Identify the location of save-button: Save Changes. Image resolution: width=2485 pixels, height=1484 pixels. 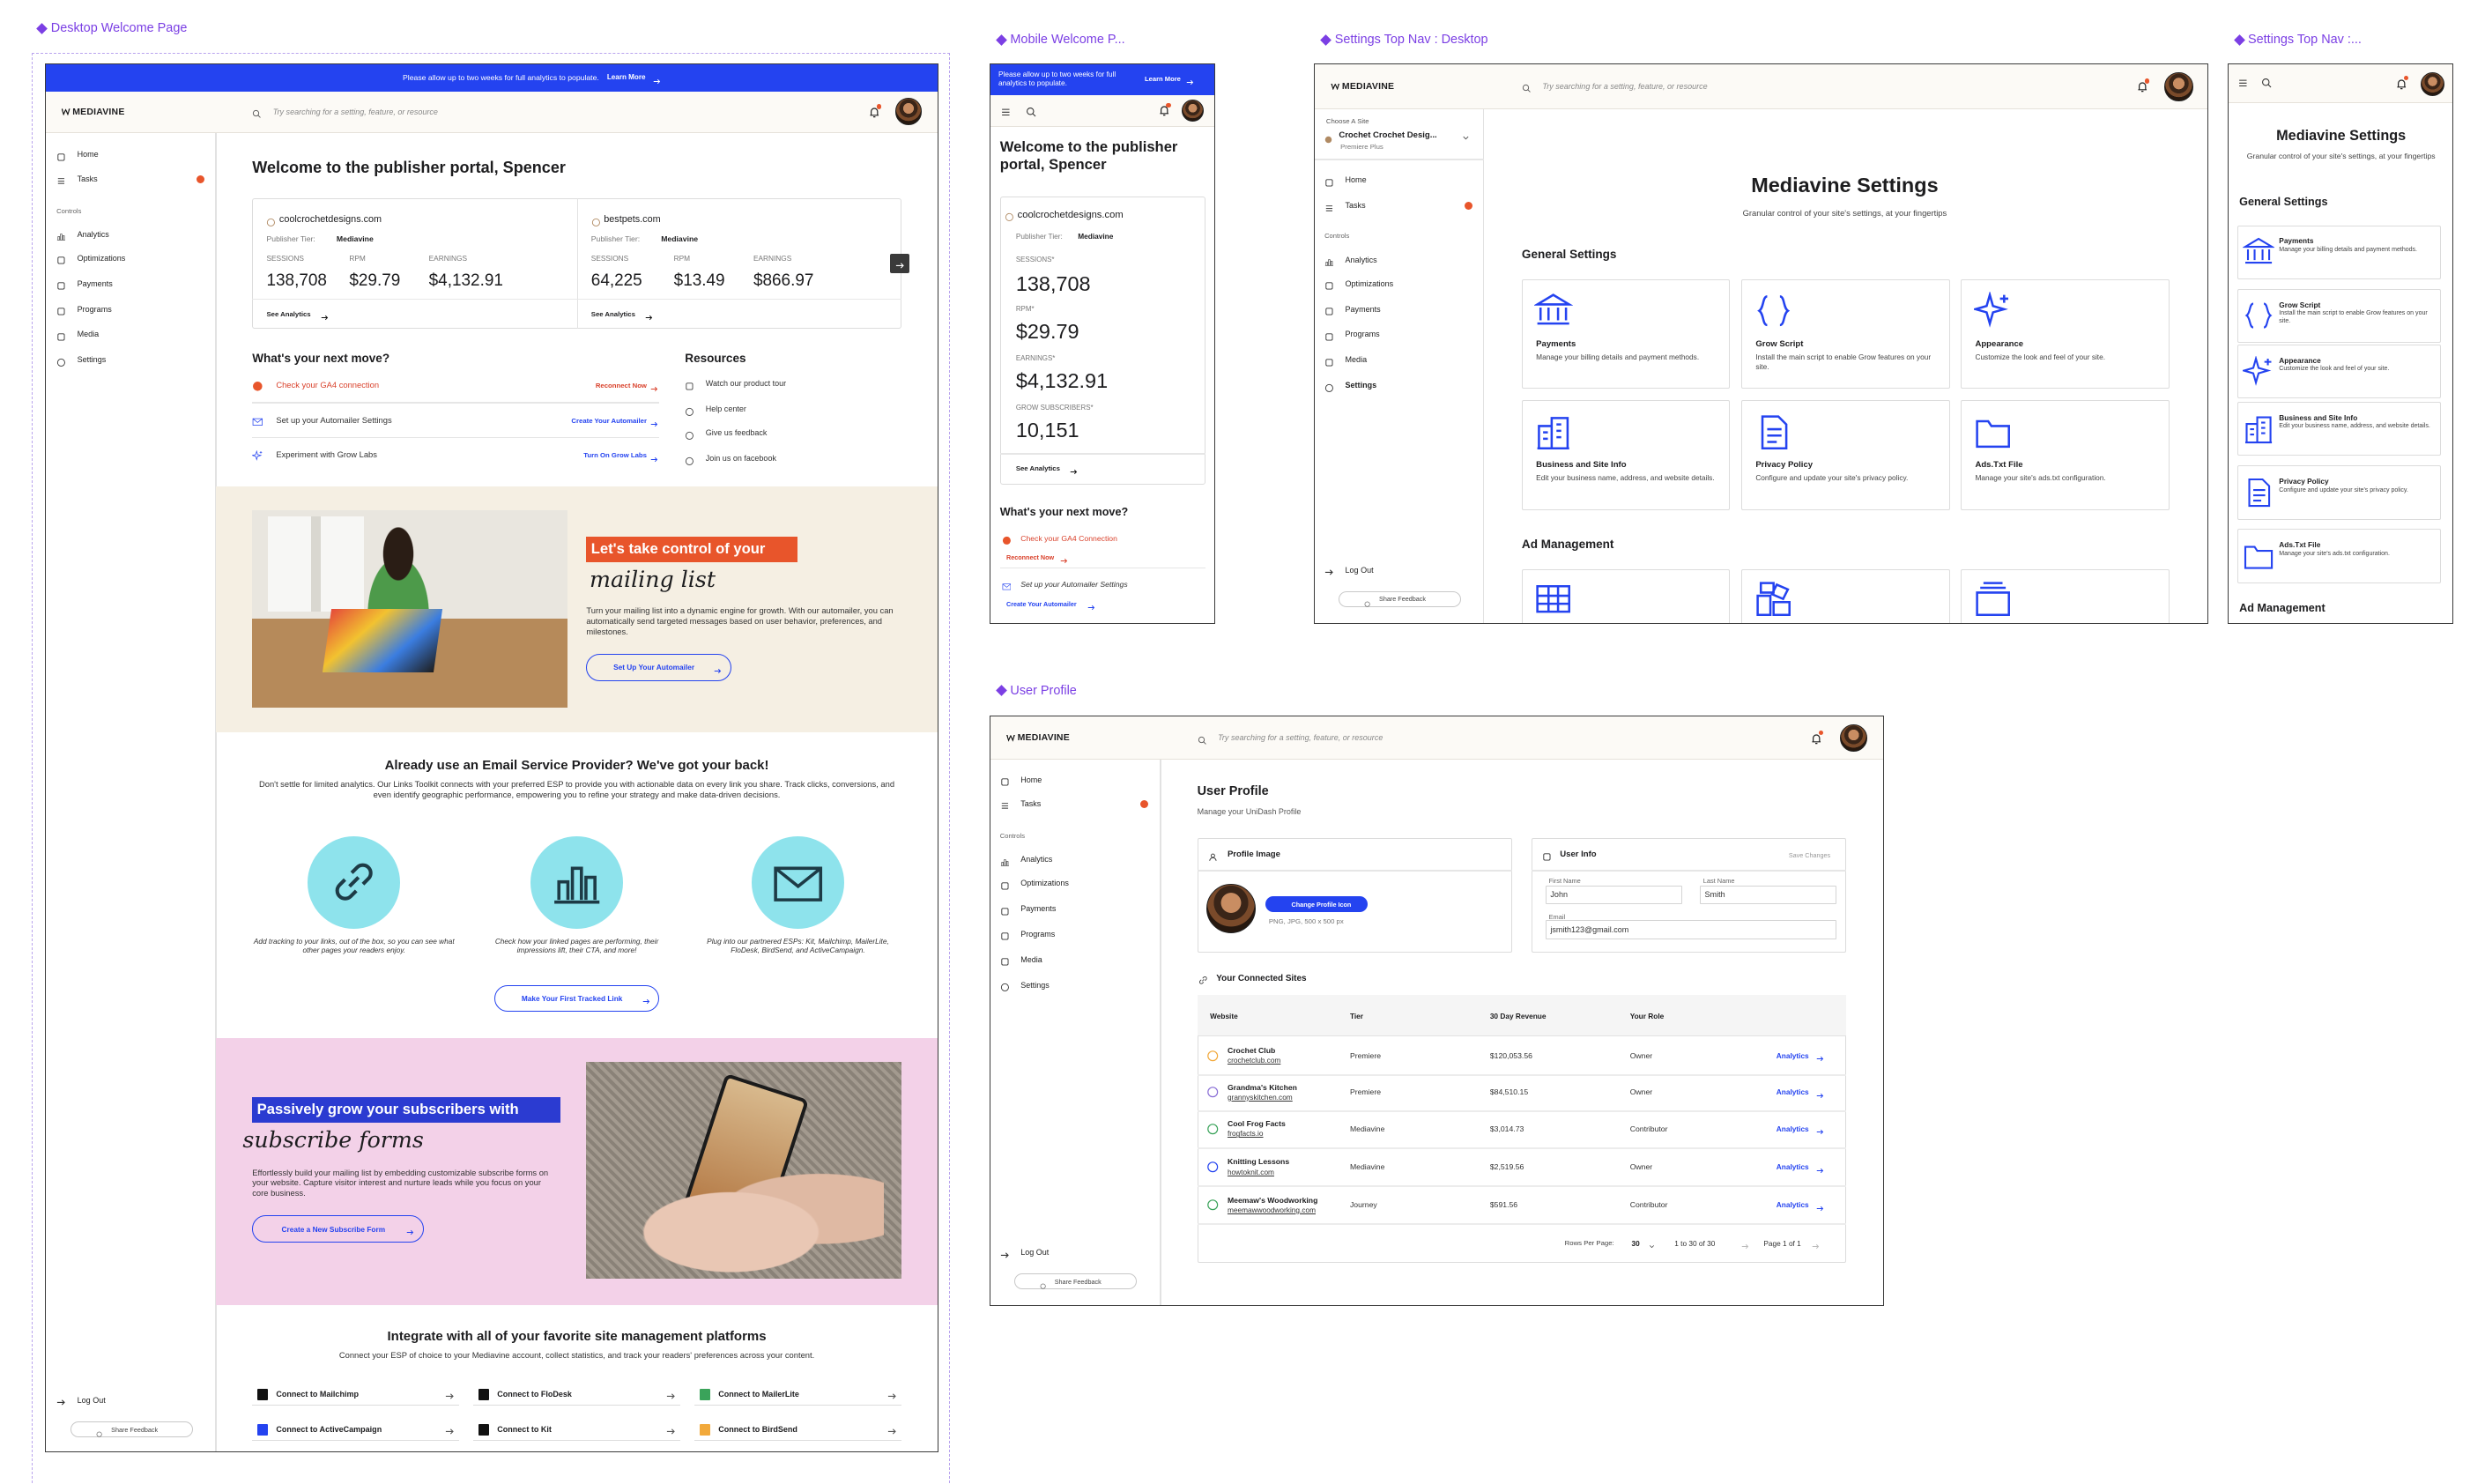
(1809, 854).